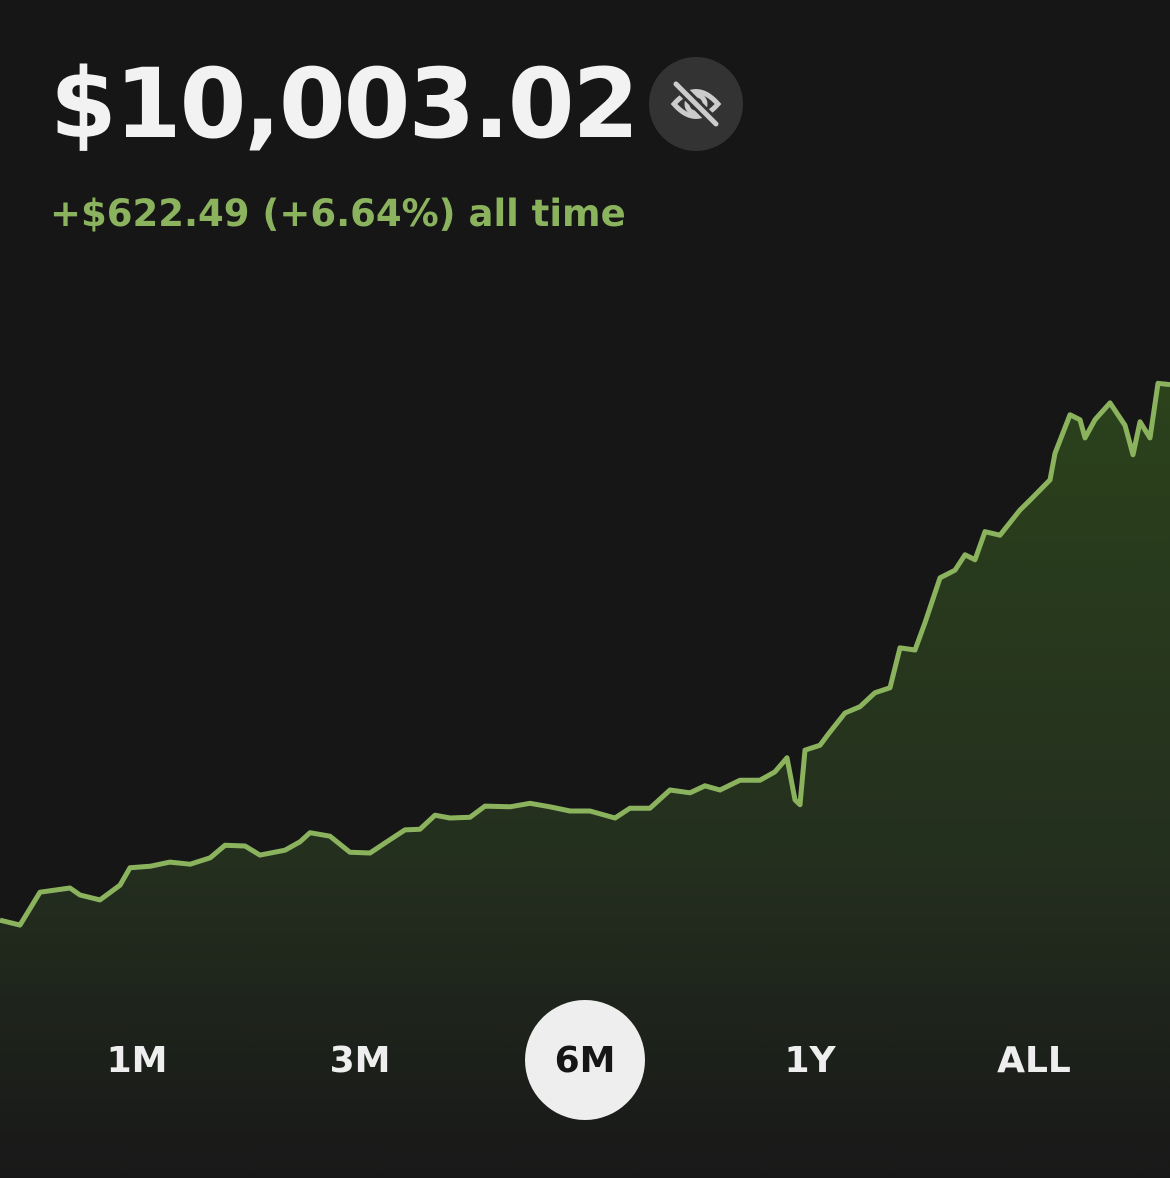  What do you see at coordinates (810, 1060) in the screenshot?
I see `range-button: 1Y` at bounding box center [810, 1060].